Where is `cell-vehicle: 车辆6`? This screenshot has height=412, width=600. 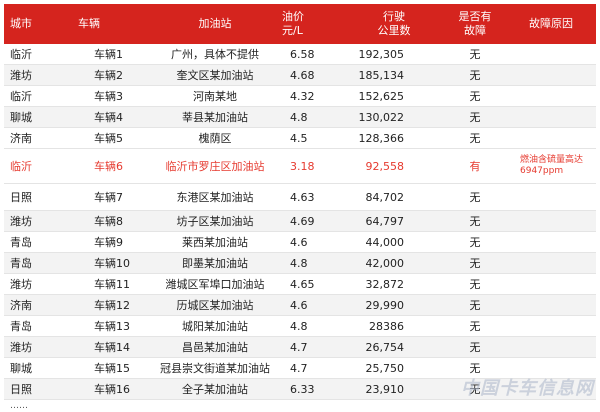
cell-vehicle: 车辆6 is located at coordinates (113, 166).